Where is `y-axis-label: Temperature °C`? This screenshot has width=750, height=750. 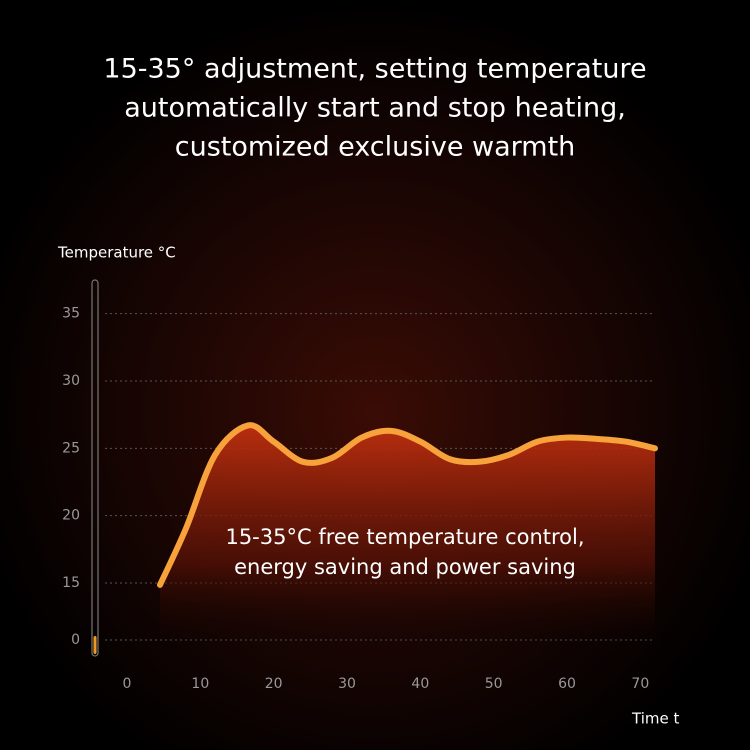
y-axis-label: Temperature °C is located at coordinates (116, 253).